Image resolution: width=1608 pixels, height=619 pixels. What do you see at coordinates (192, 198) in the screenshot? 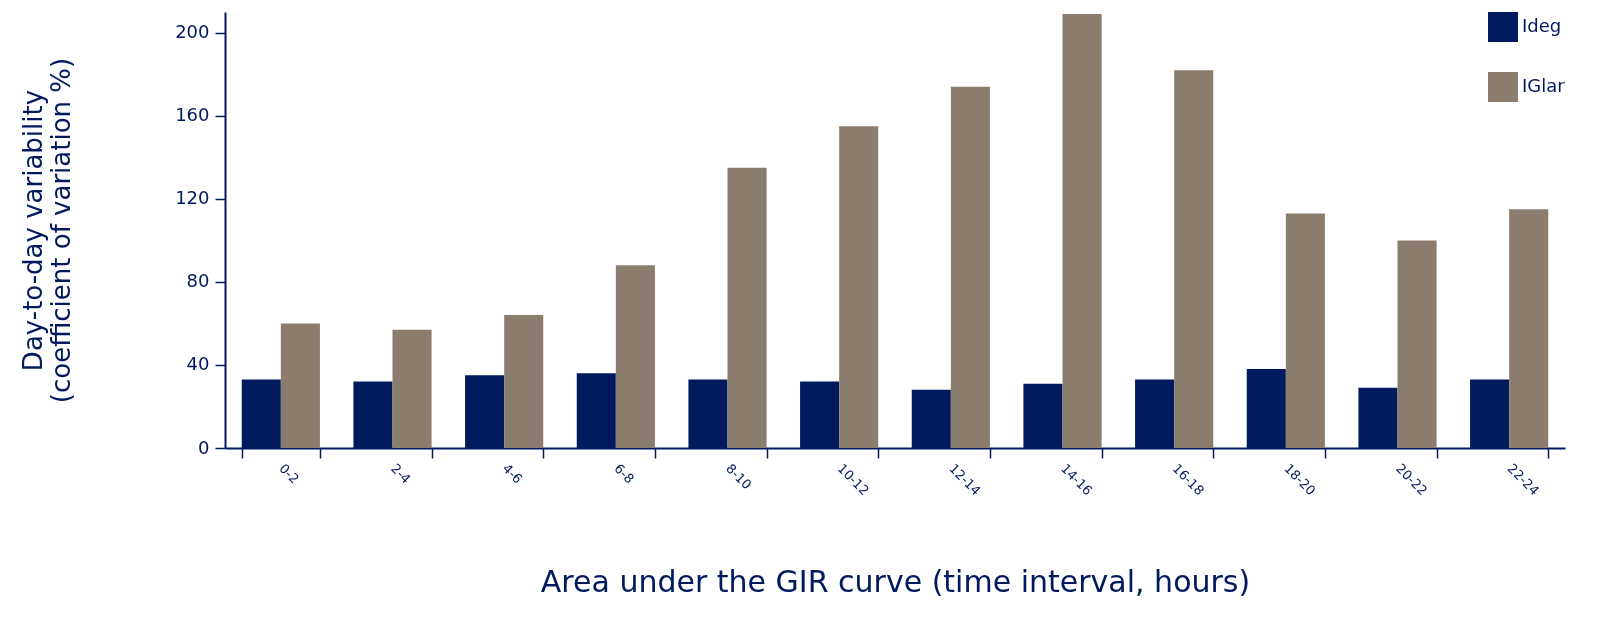
I see `y-tick-label: 120` at bounding box center [192, 198].